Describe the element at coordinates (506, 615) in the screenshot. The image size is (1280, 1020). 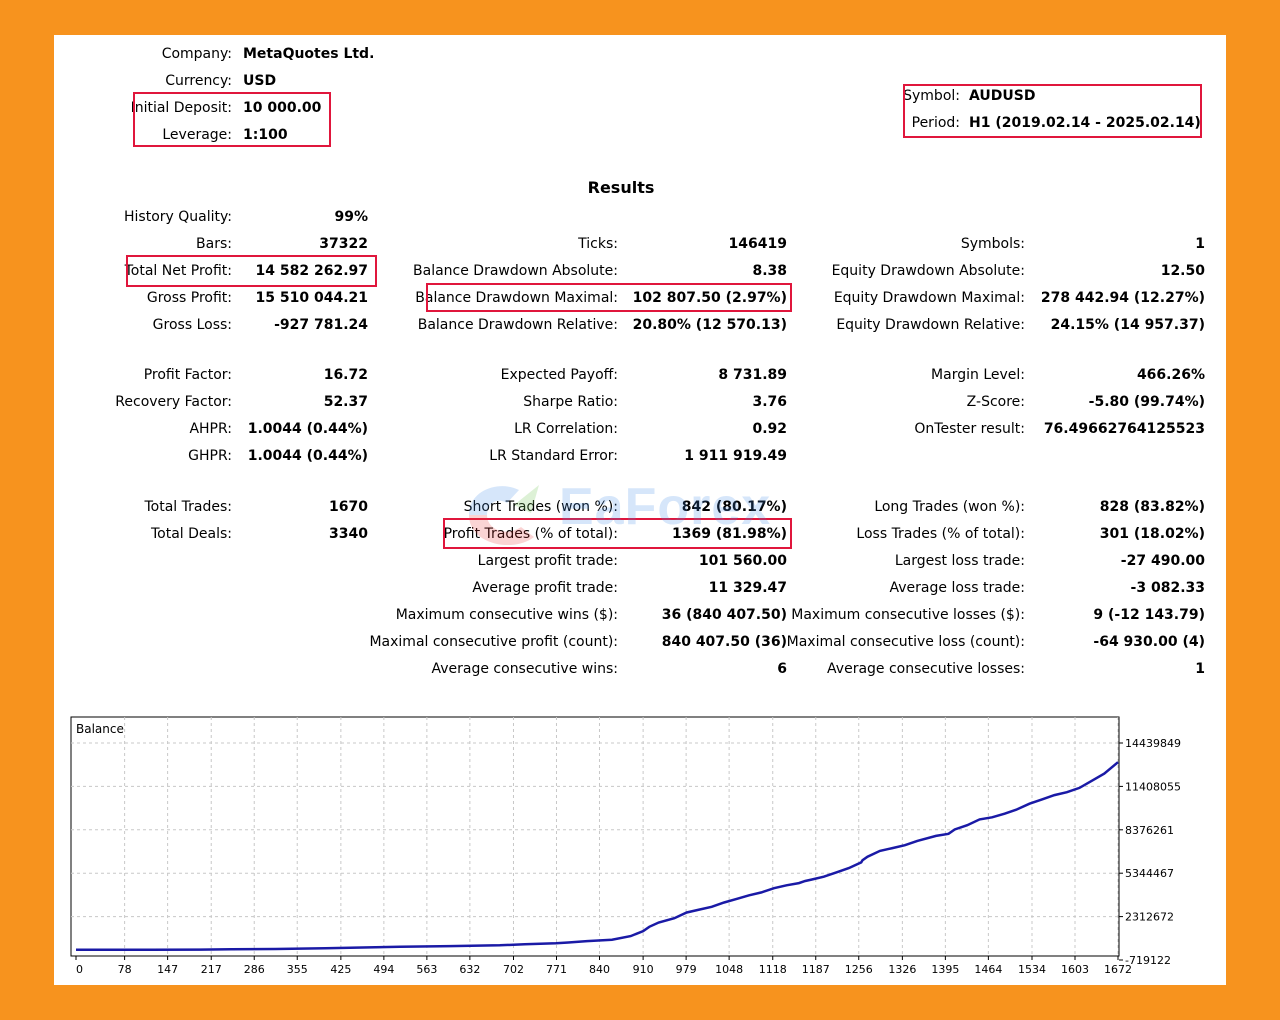
I see `col2-label-12: Maximum consecutive wins ($):` at that location.